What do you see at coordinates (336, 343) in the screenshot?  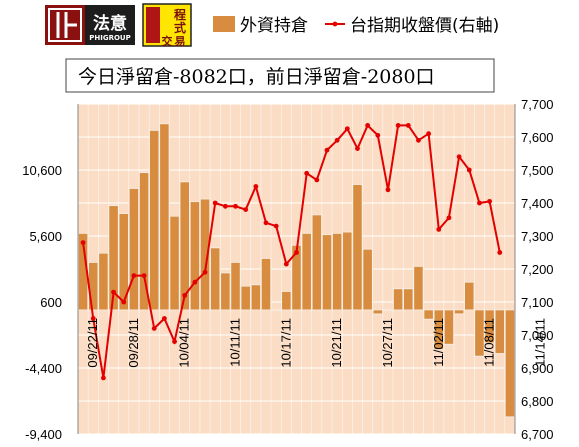 I see `x-tick-label: 10/21/11` at bounding box center [336, 343].